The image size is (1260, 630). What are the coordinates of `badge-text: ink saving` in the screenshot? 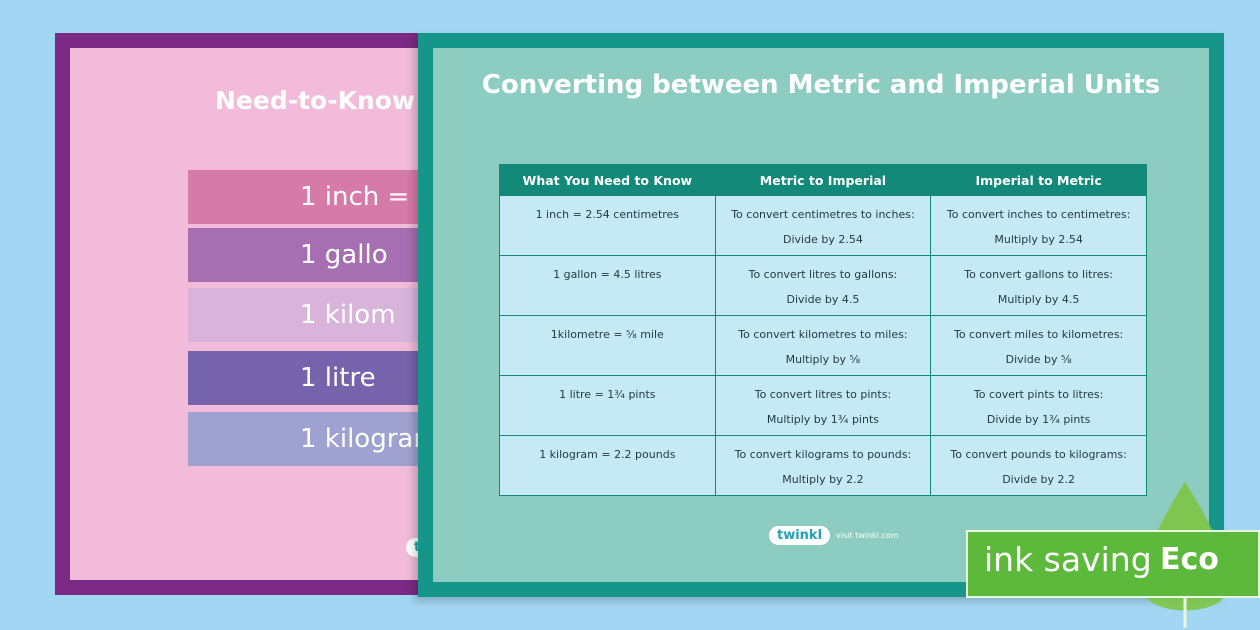 It's located at (1068, 559).